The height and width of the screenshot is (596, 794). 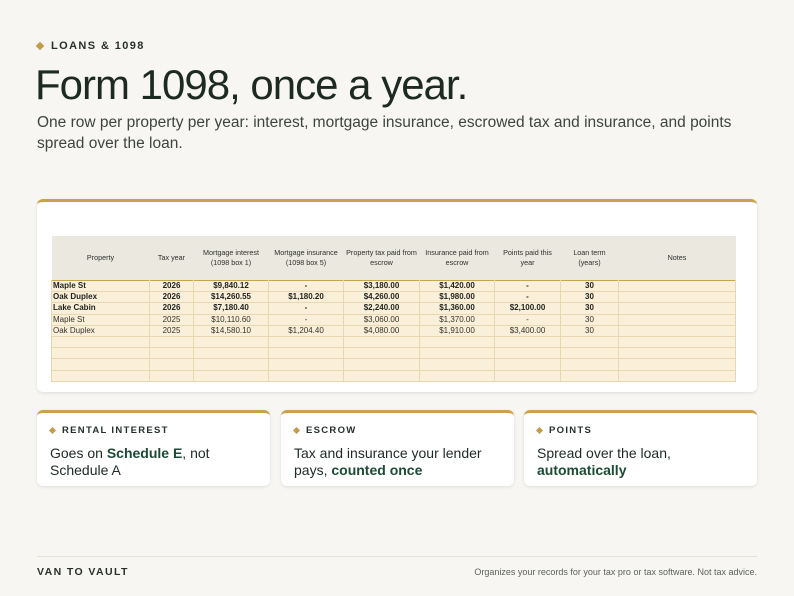 What do you see at coordinates (457, 319) in the screenshot?
I see `table-cell: $1,370.00` at bounding box center [457, 319].